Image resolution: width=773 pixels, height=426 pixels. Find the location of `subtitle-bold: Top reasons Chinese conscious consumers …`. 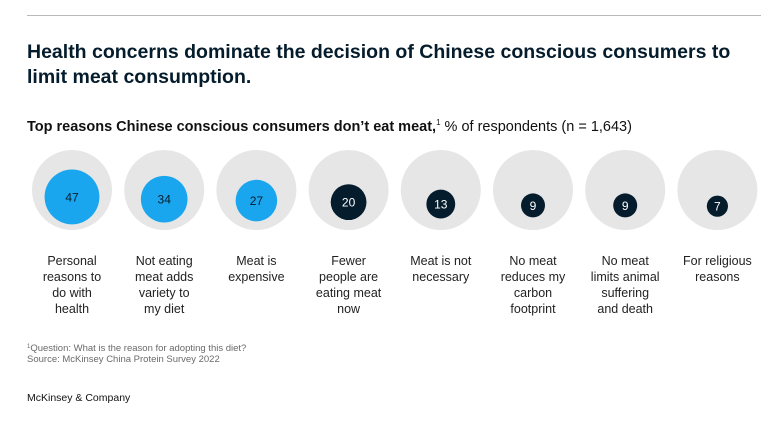

subtitle-bold: Top reasons Chinese conscious consumers … is located at coordinates (232, 127).